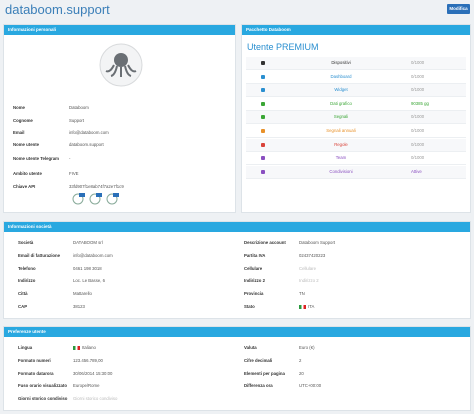 The width and height of the screenshot is (474, 414). What do you see at coordinates (458, 9) in the screenshot?
I see `edit-button: Modifica` at bounding box center [458, 9].